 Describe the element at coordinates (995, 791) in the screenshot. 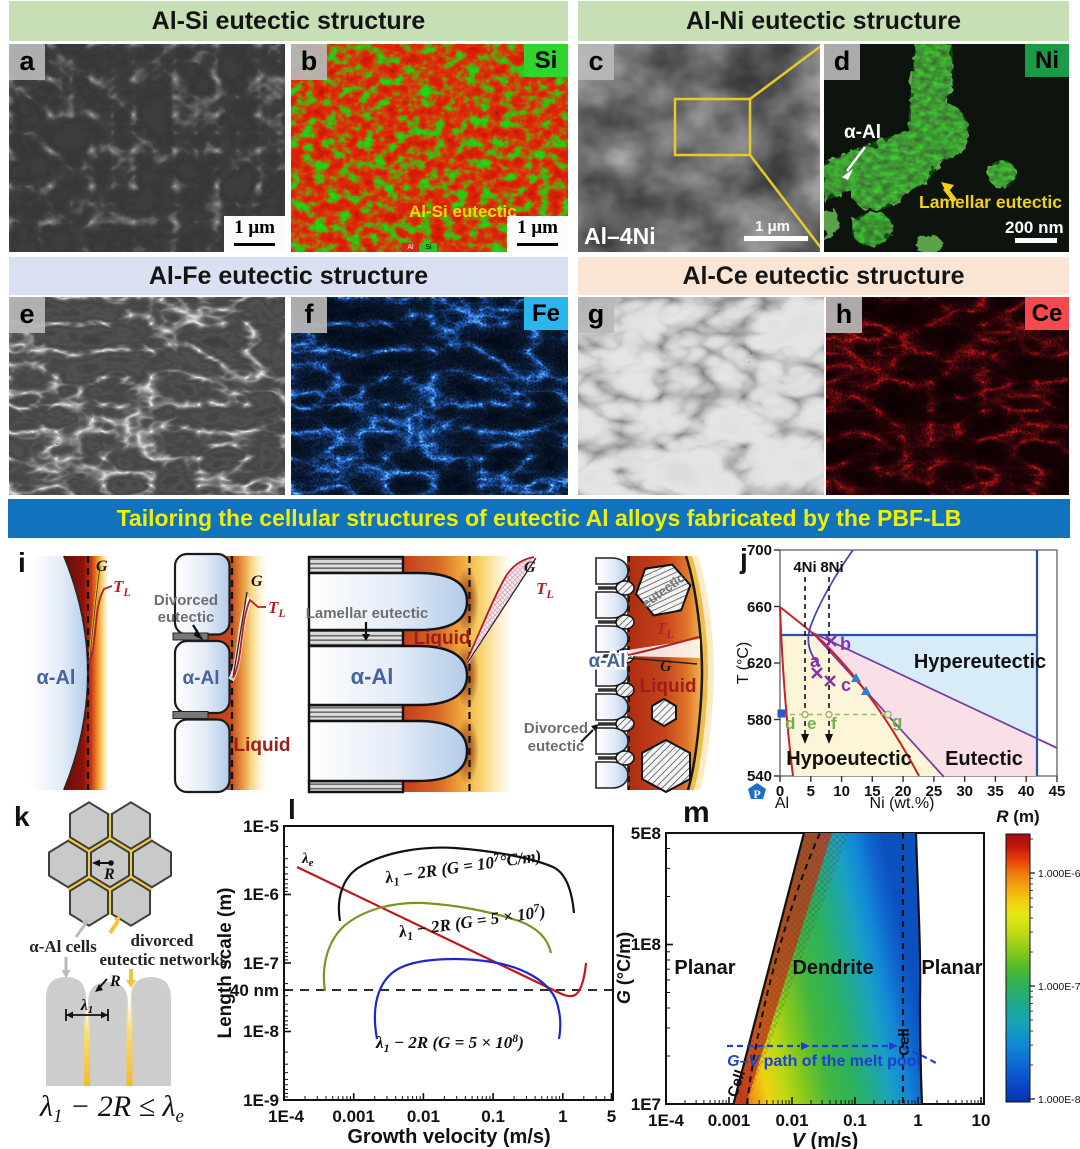

I see `svg-text: 35` at that location.